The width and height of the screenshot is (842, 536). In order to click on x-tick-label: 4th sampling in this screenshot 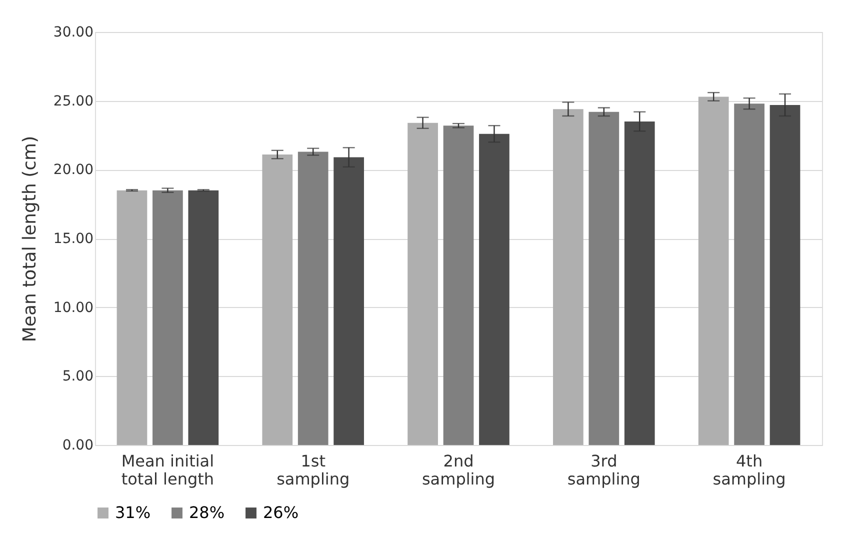, I will do `click(749, 470)`.